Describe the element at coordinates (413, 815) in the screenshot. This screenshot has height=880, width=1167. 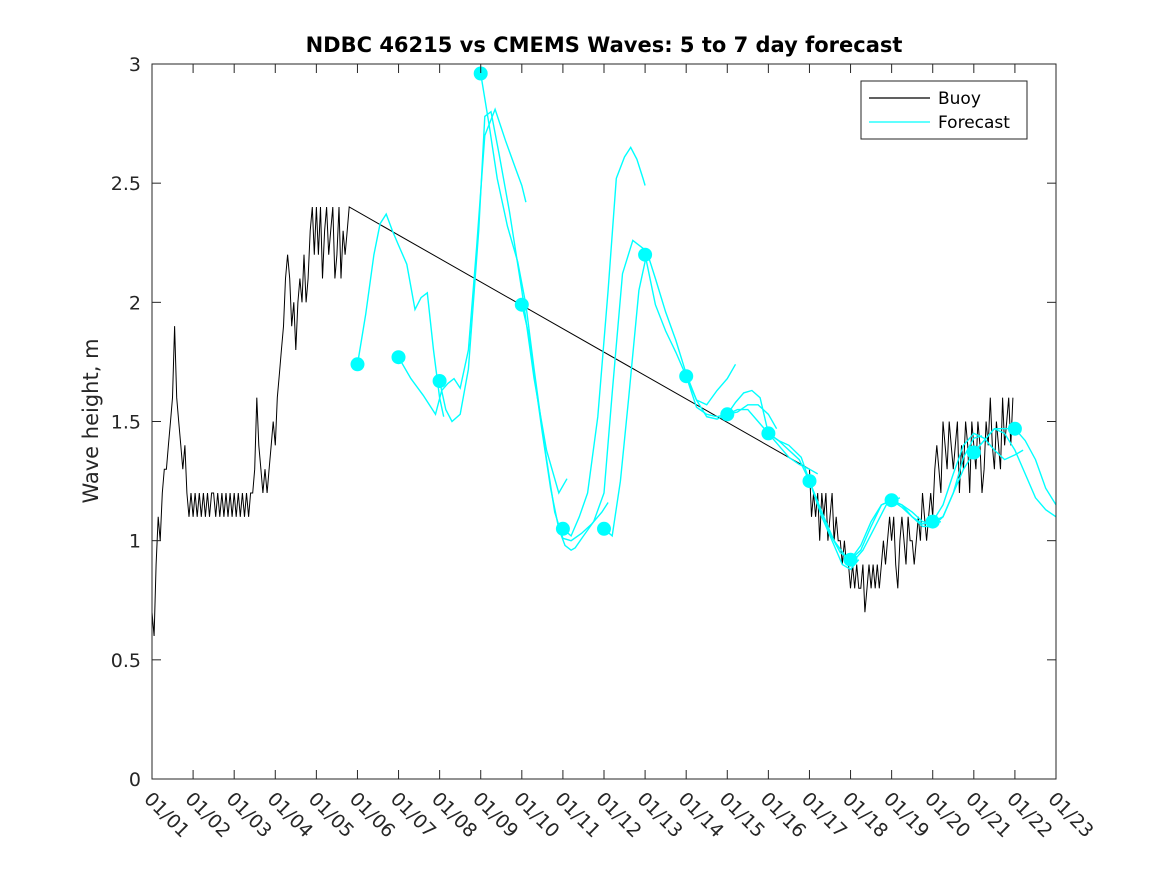
I see `x-tick-label: 01/07` at that location.